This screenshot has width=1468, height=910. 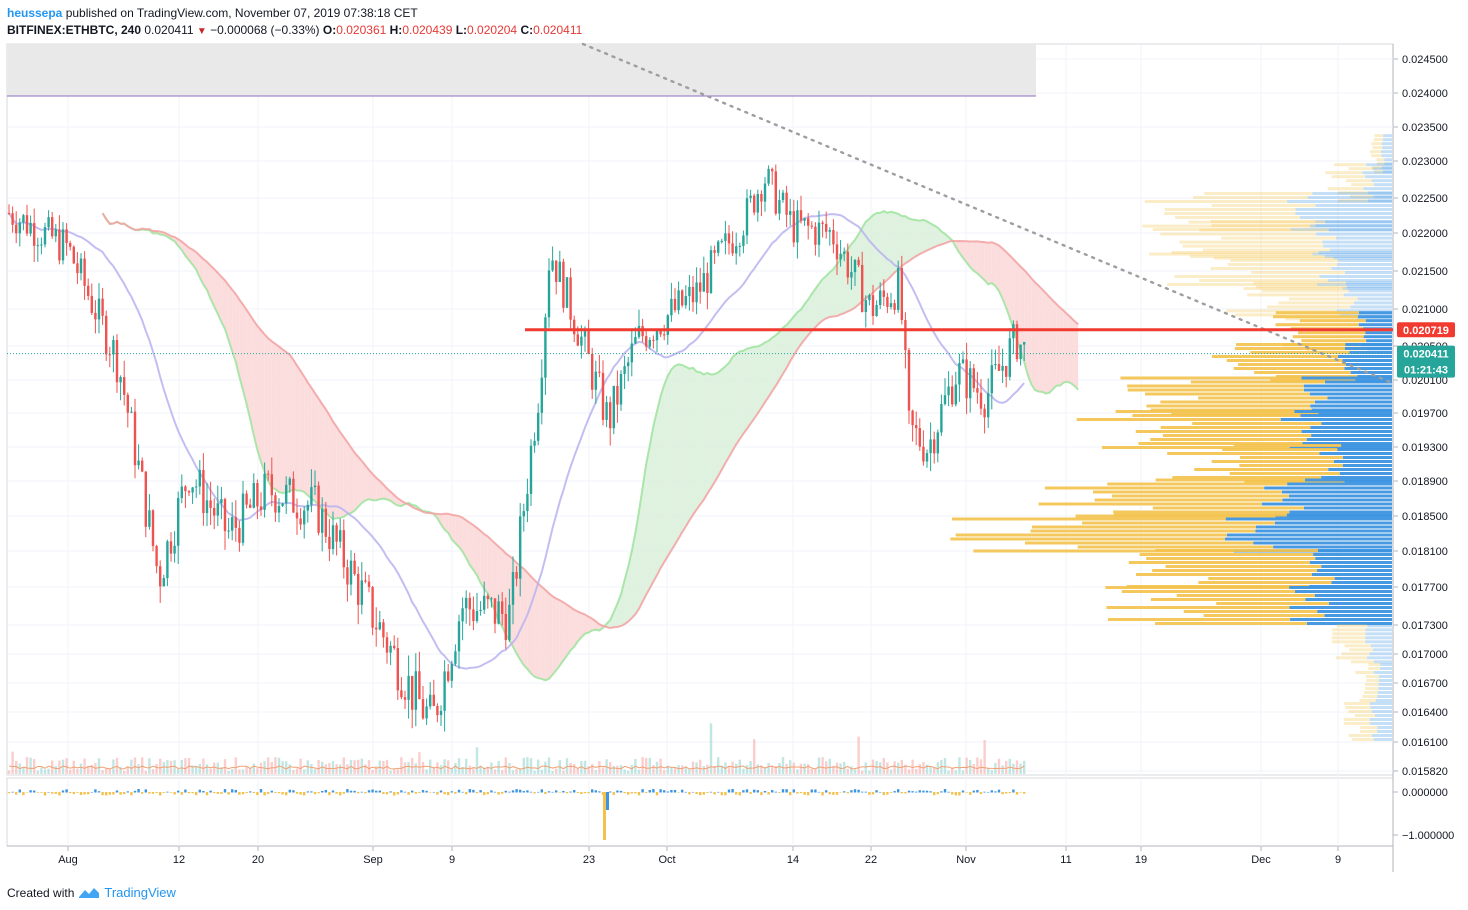 I want to click on x-tick-label: 19, so click(x=1141, y=860).